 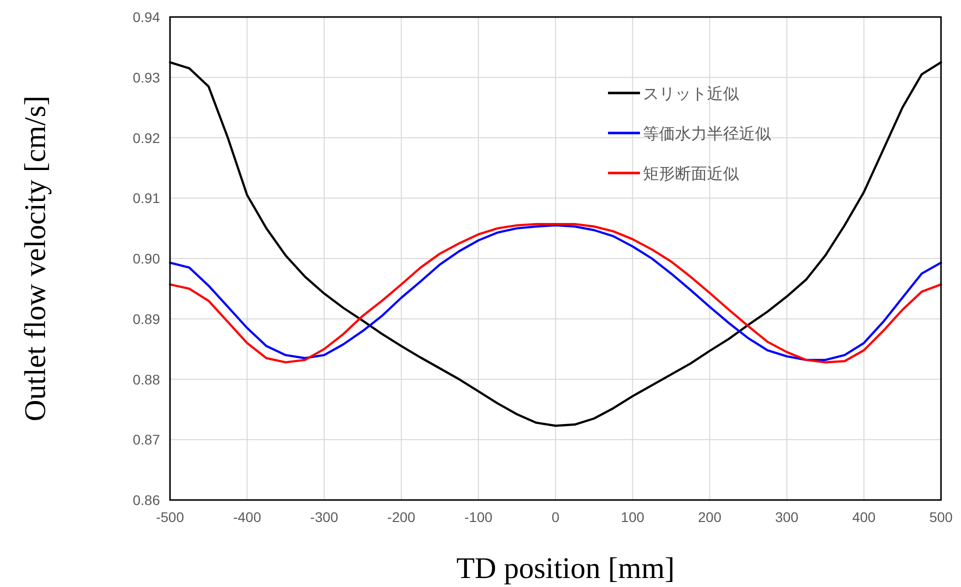 What do you see at coordinates (691, 173) in the screenshot?
I see `legend-label: 矩形断面近似` at bounding box center [691, 173].